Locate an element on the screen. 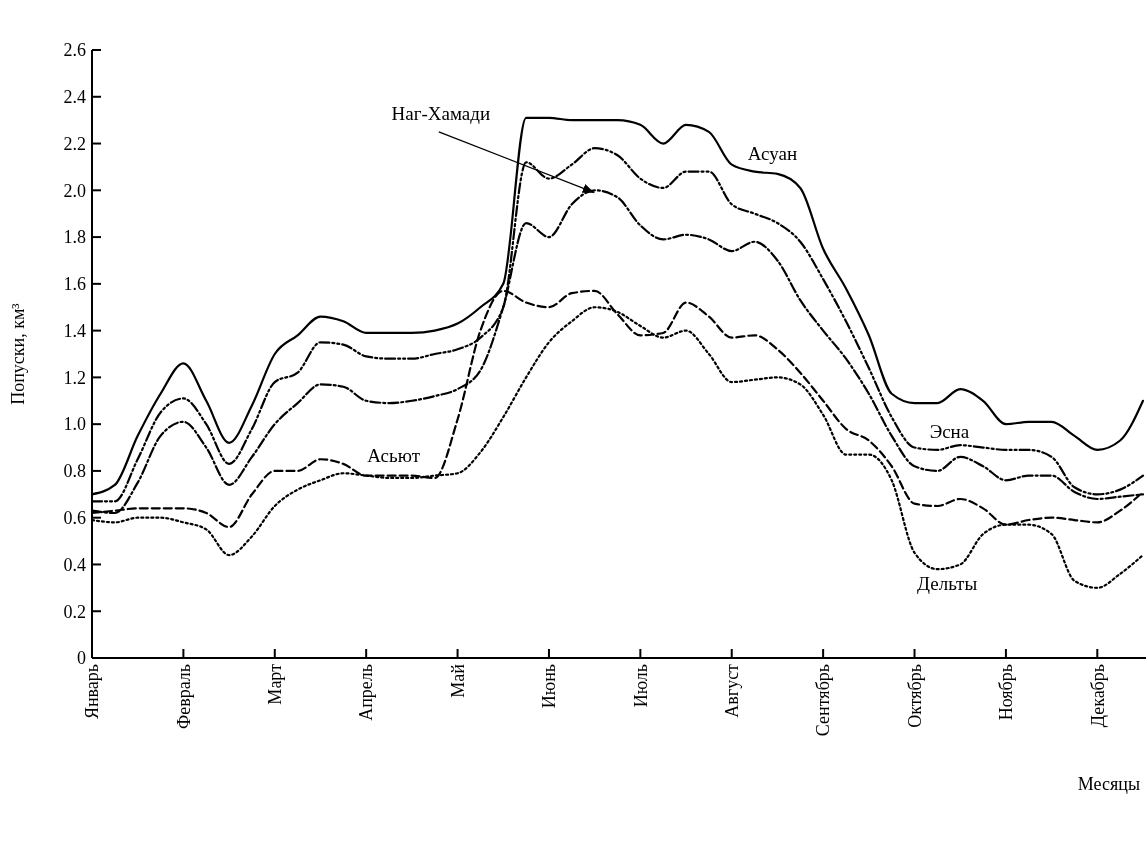 The height and width of the screenshot is (859, 1146). series-label: Асьют is located at coordinates (394, 455).